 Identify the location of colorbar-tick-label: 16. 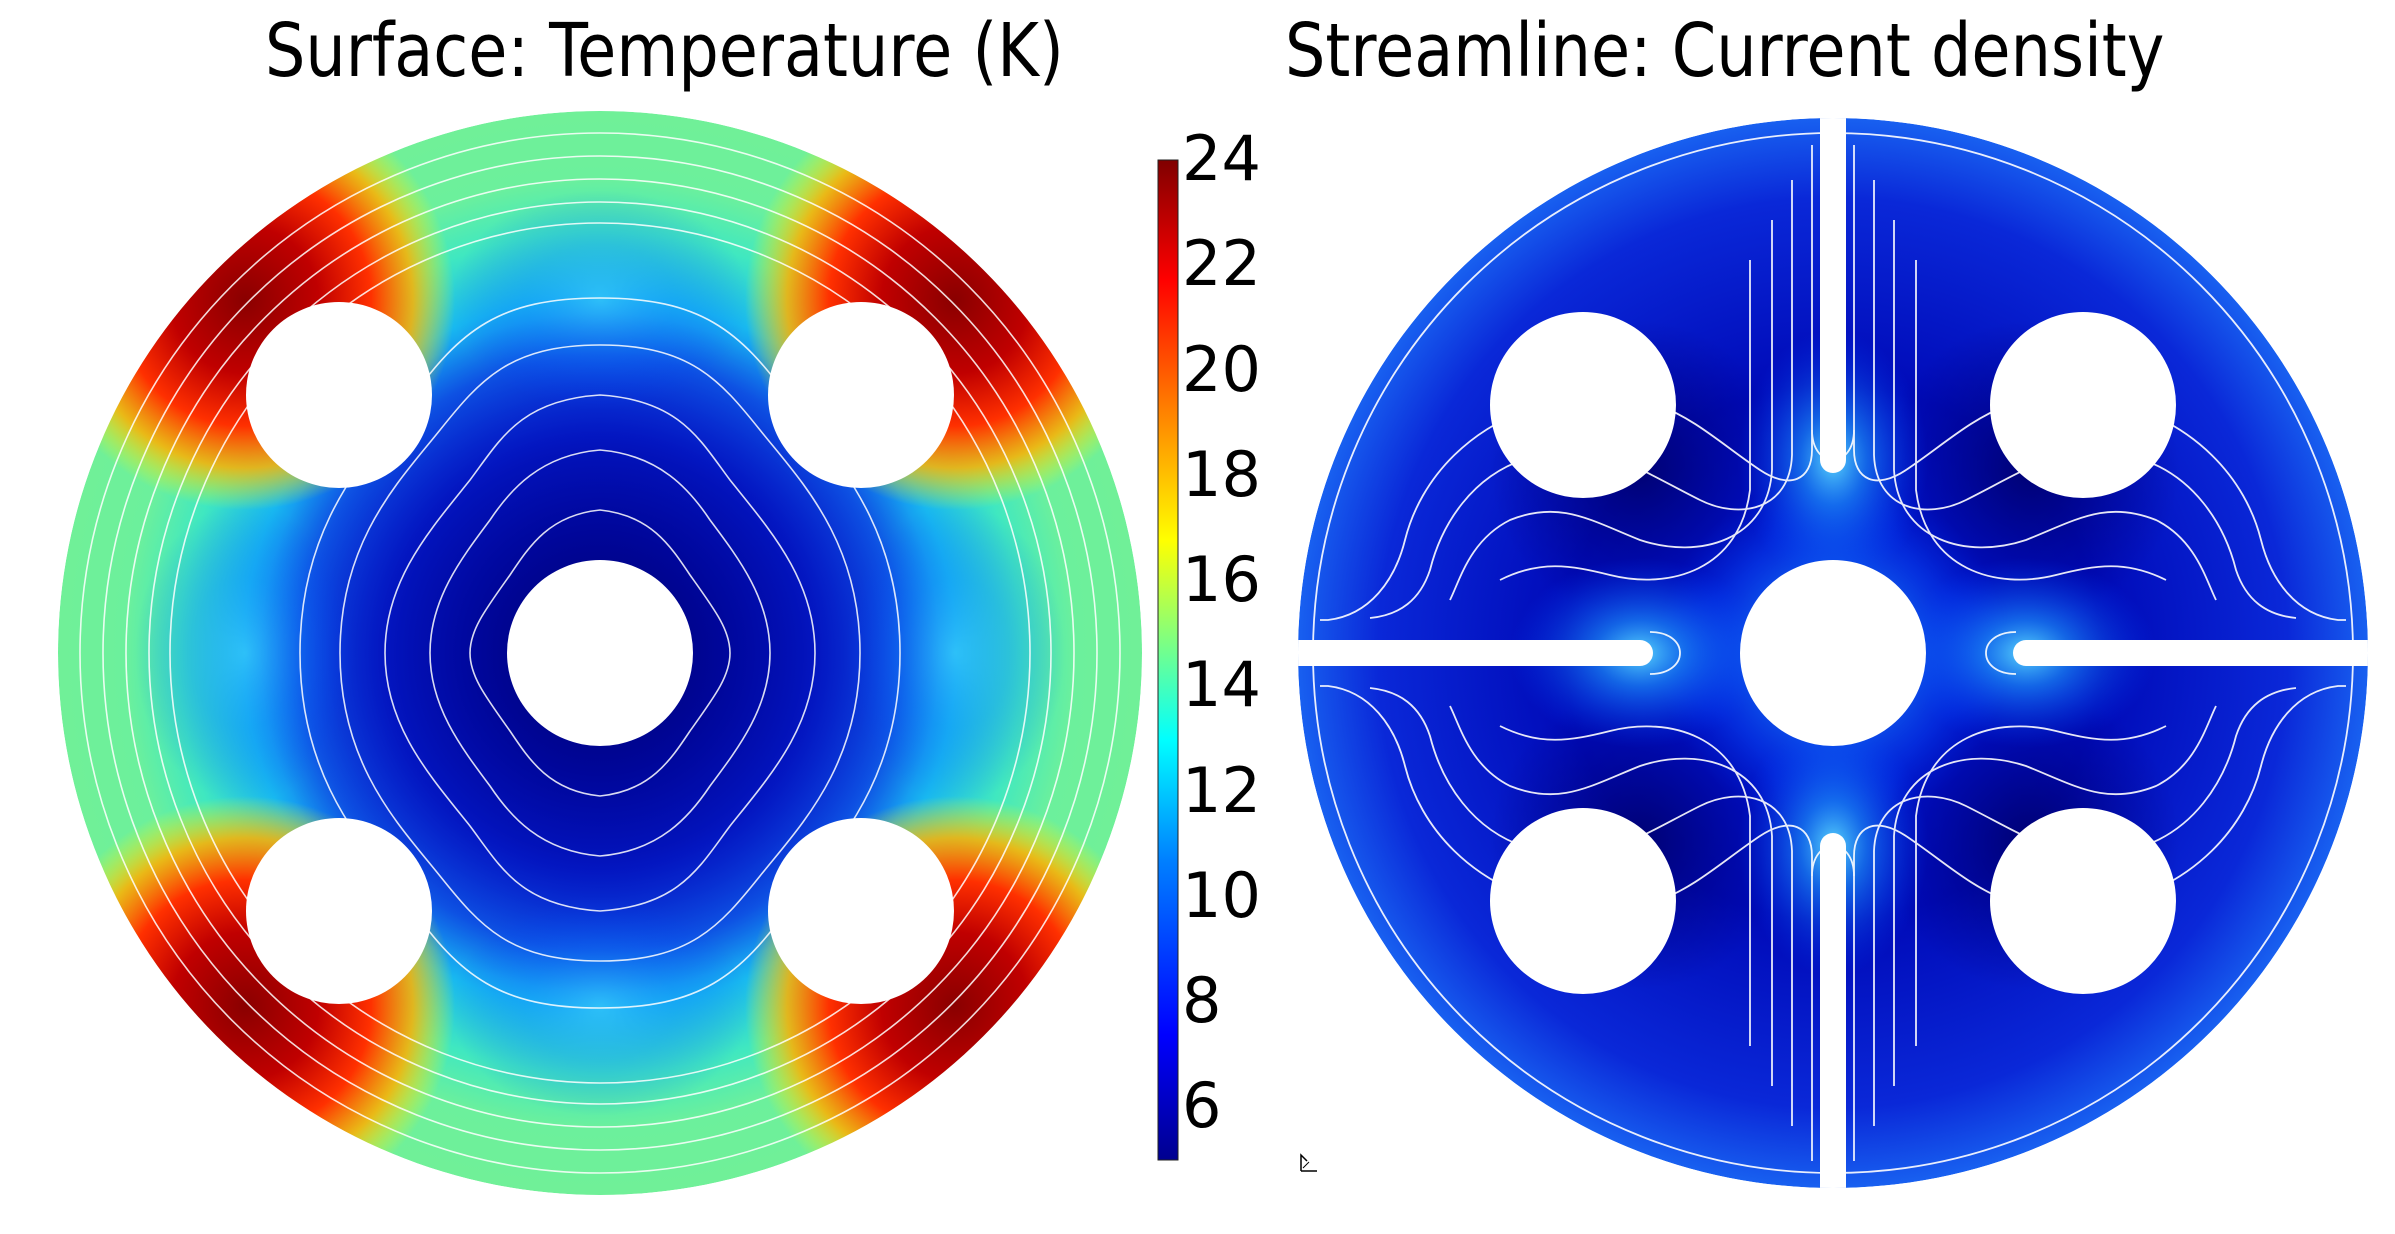
(1221, 580).